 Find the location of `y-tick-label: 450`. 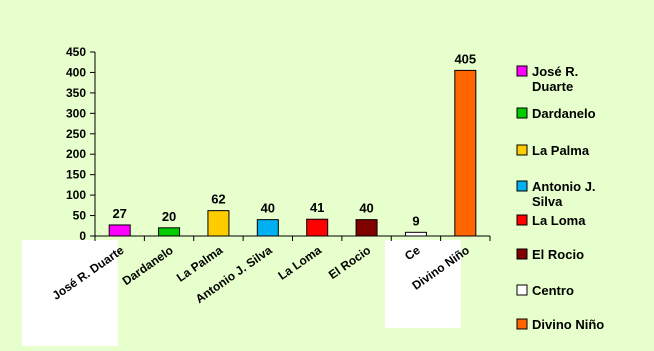

y-tick-label: 450 is located at coordinates (76, 52).